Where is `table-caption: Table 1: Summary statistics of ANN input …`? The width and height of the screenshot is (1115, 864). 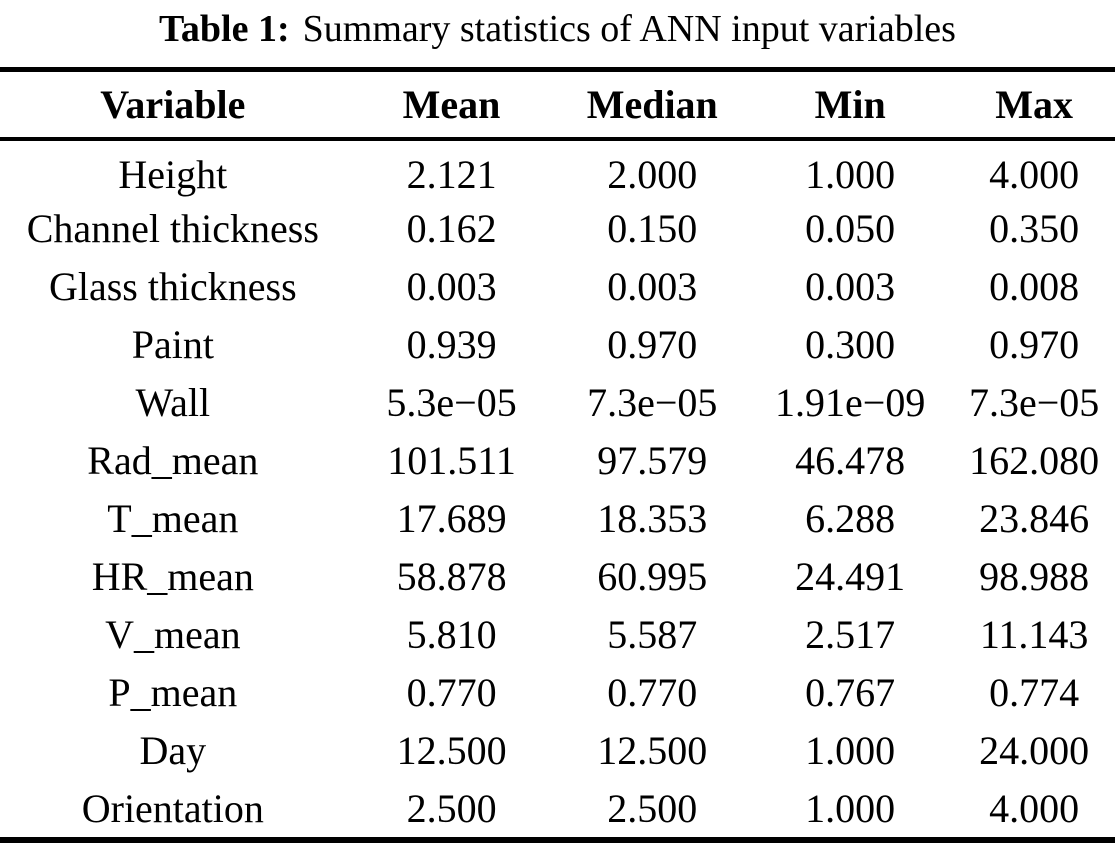
table-caption: Table 1: Summary statistics of ANN input … is located at coordinates (557, 33).